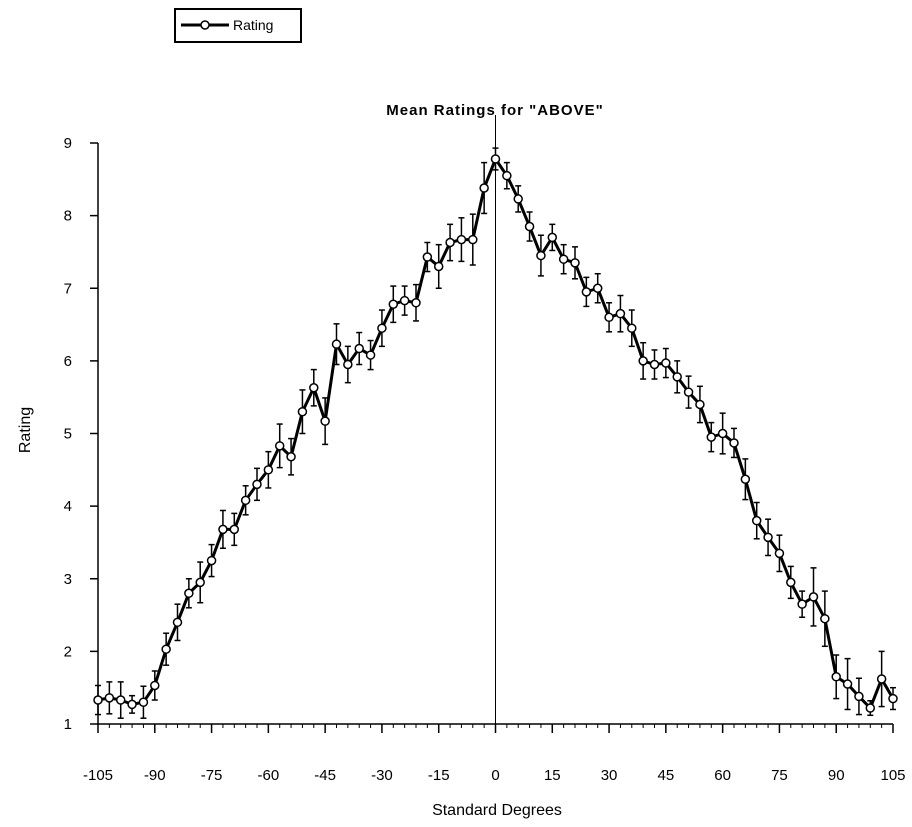  Describe the element at coordinates (68, 506) in the screenshot. I see `y-tick-label: 4` at that location.